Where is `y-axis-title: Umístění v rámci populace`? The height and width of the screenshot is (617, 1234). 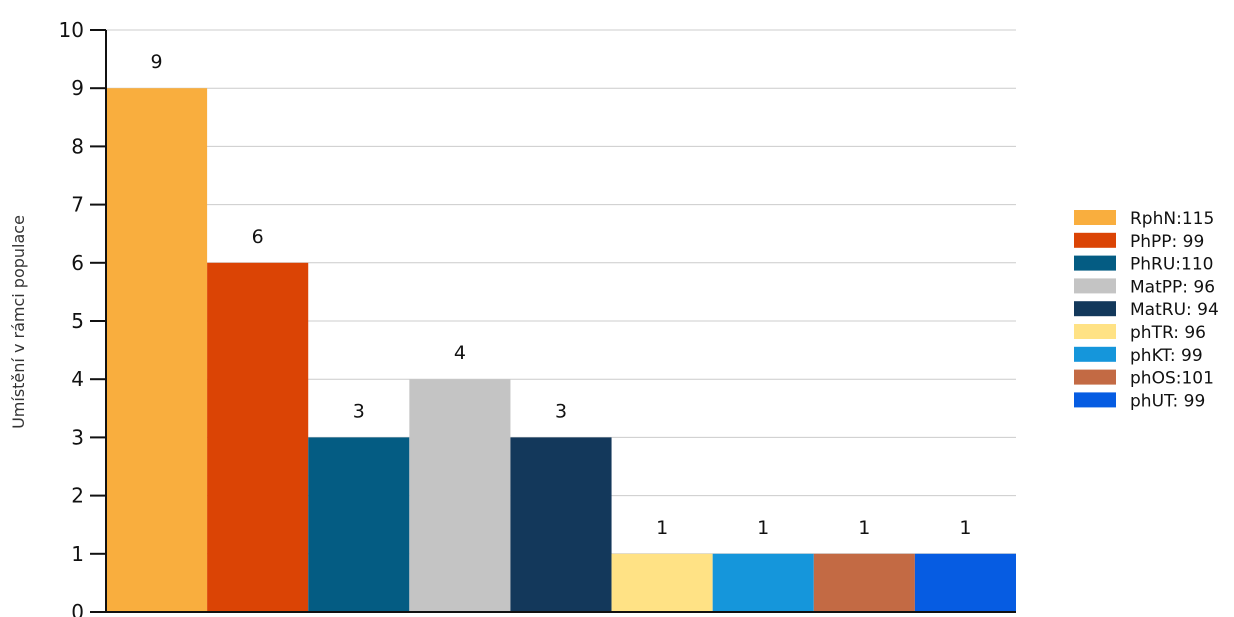 y-axis-title: Umístění v rámci populace is located at coordinates (18, 322).